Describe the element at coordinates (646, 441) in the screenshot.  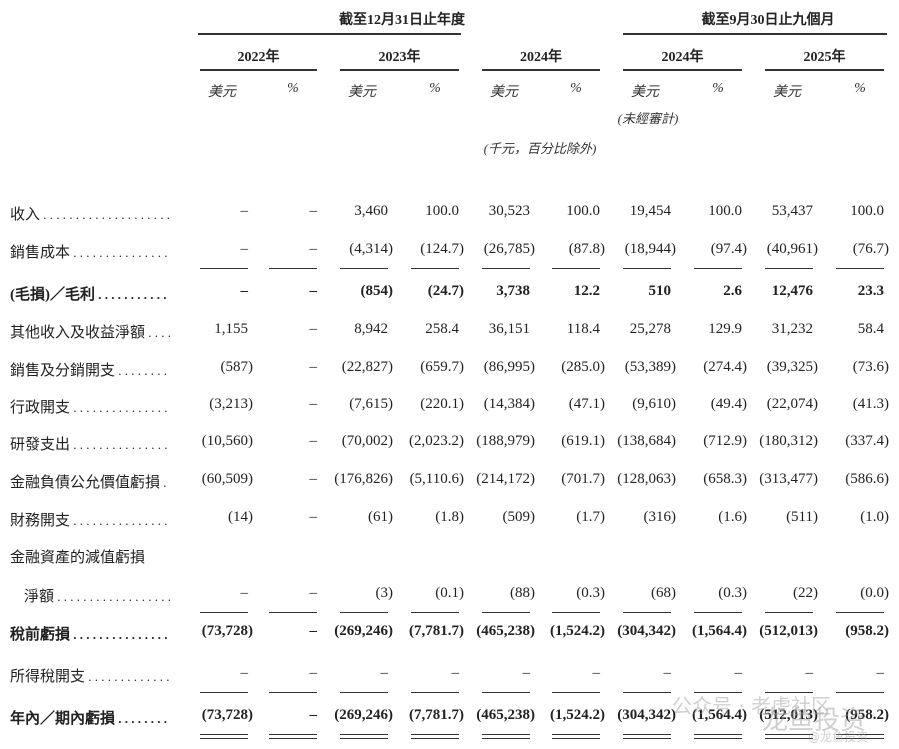
I see `amount-cell: (138,684)` at that location.